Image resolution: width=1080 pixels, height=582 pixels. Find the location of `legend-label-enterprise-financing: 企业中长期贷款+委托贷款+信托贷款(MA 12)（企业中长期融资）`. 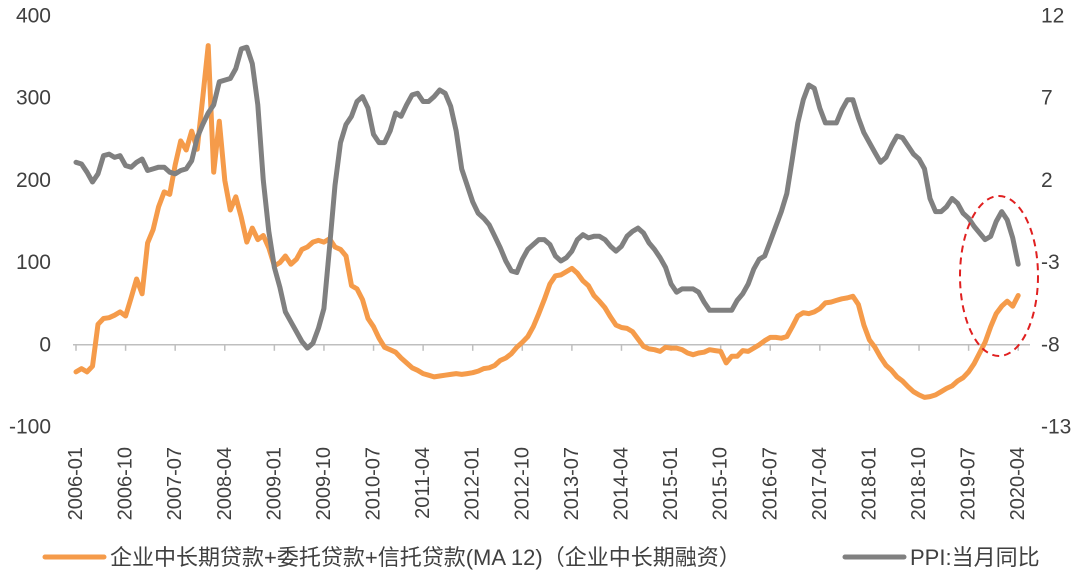

legend-label-enterprise-financing: 企业中长期贷款+委托贷款+信托贷款(MA 12)（企业中长期融资） is located at coordinates (425, 557).